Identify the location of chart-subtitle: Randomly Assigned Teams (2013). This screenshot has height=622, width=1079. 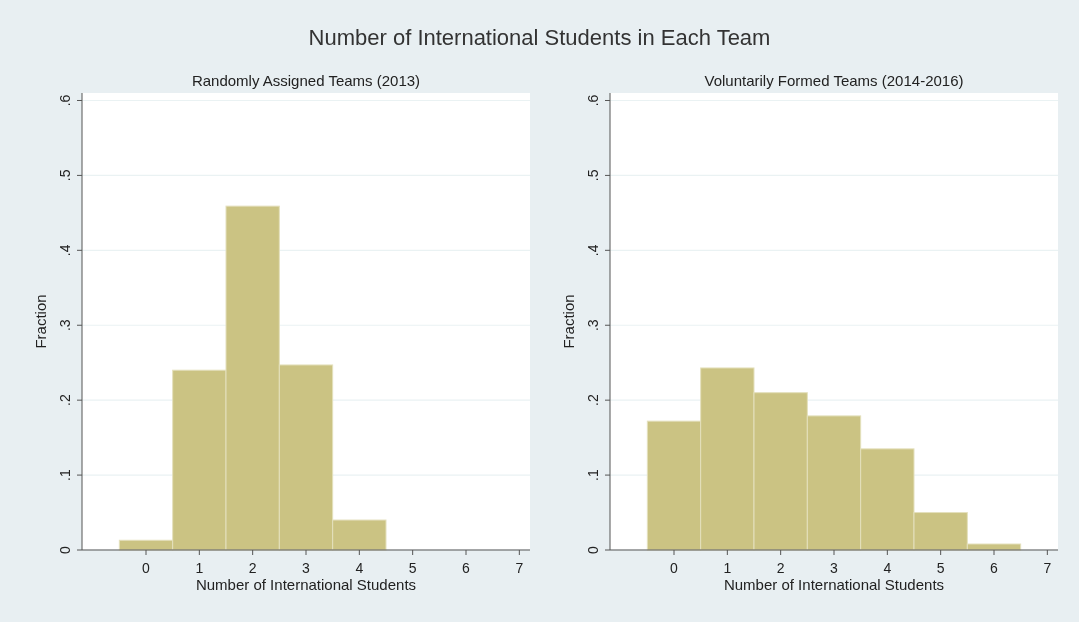
(306, 80).